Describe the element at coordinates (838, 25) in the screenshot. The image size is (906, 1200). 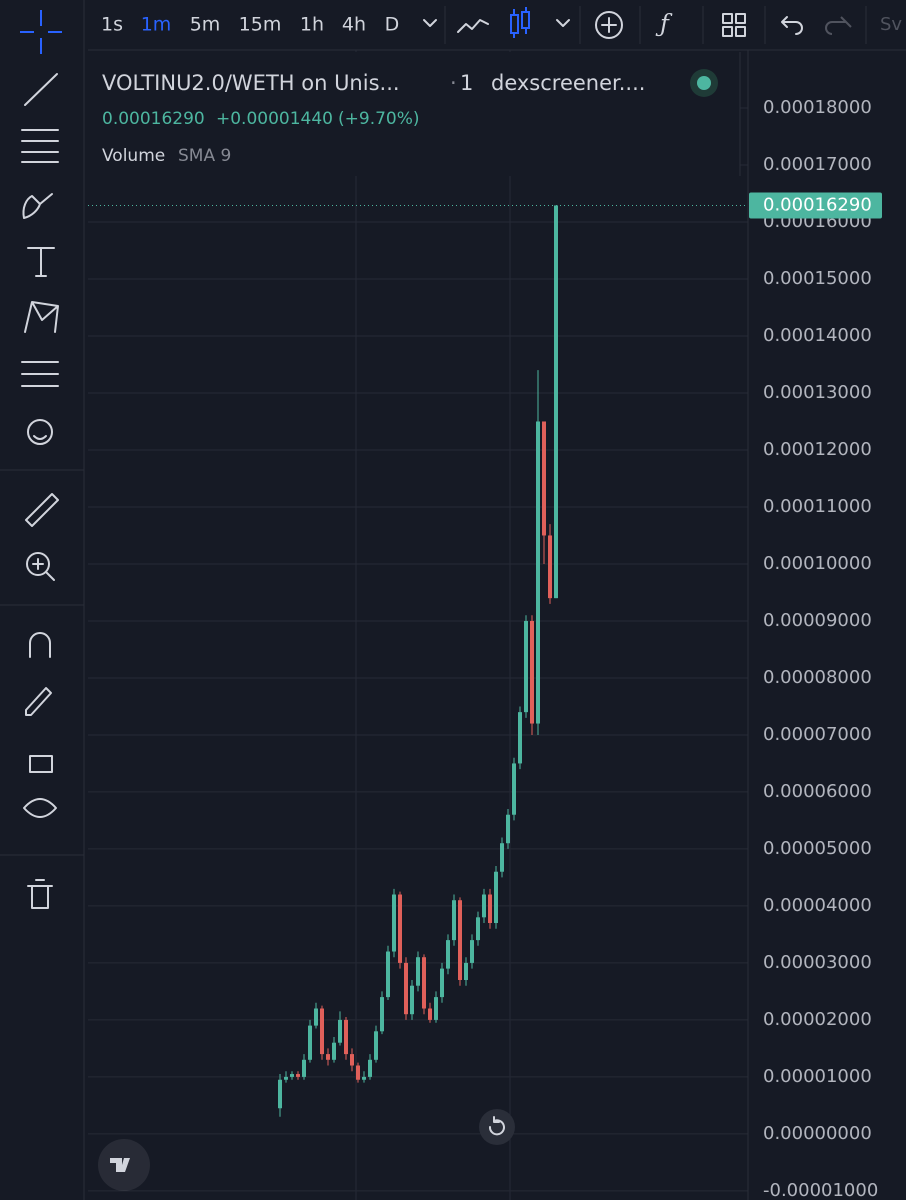
I see `redo` at that location.